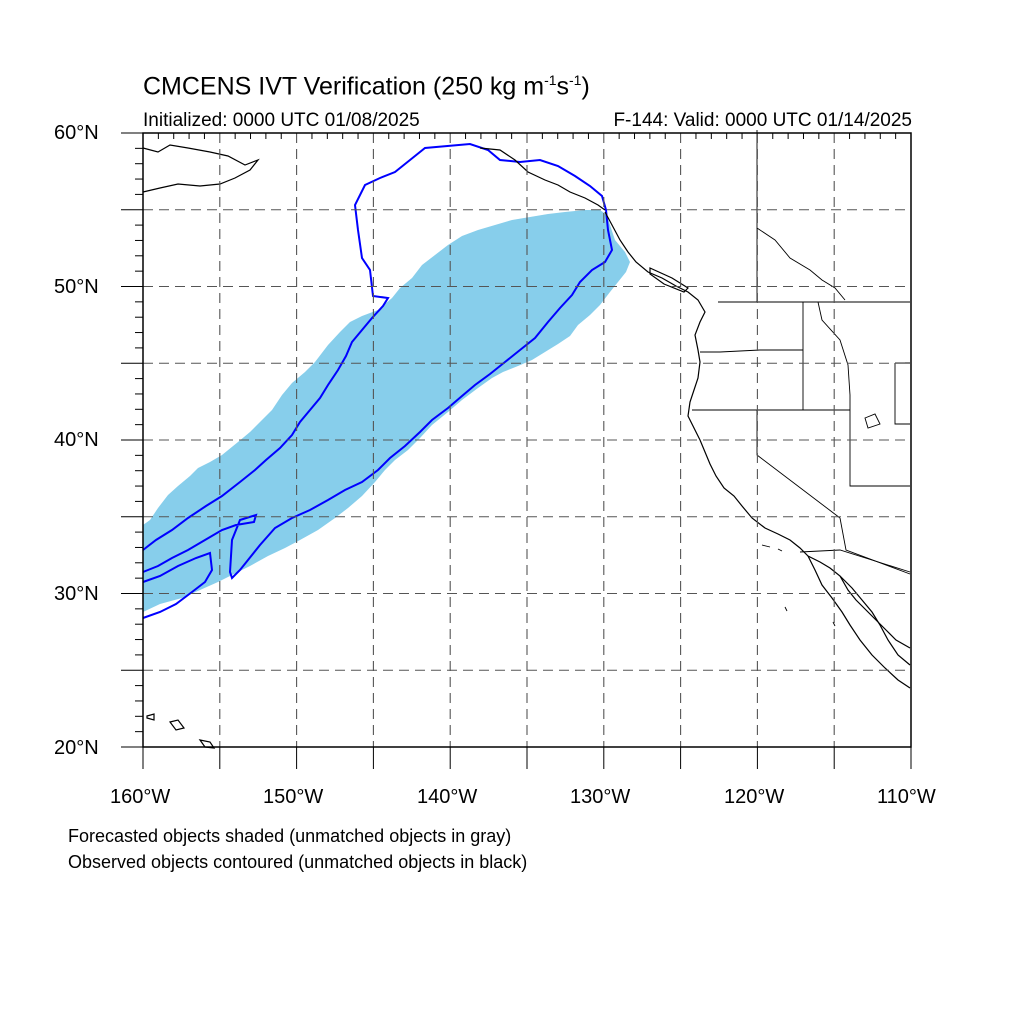 The width and height of the screenshot is (1024, 1024). I want to click on lat-label-40n: 40°N, so click(76, 440).